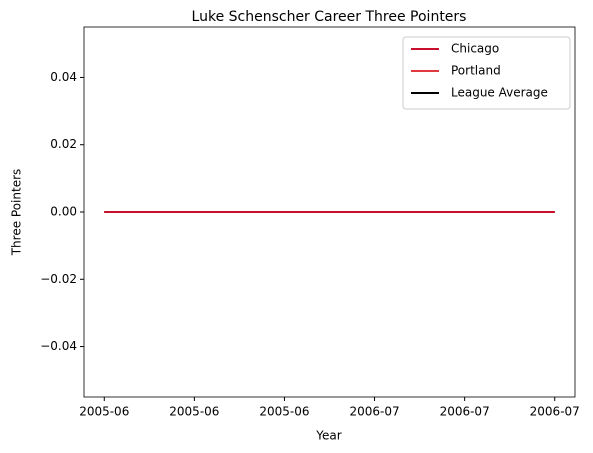 This screenshot has width=593, height=453. I want to click on y-tick-label: 0.04, so click(63, 77).